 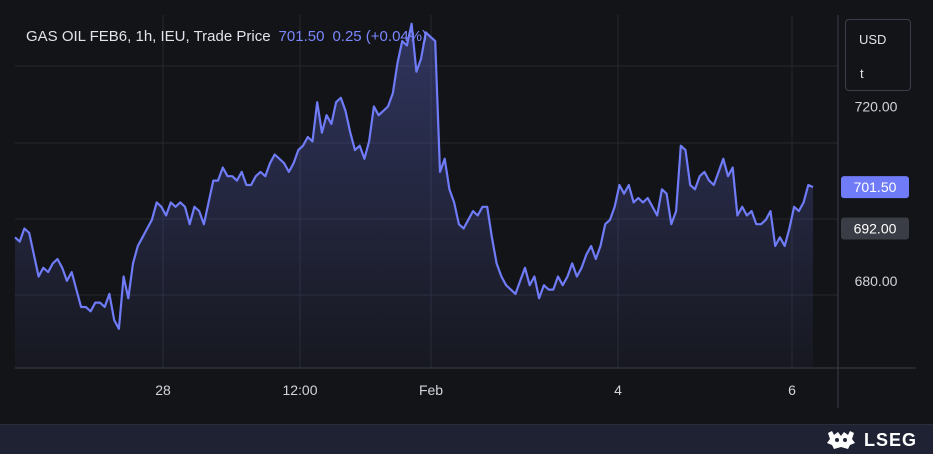 What do you see at coordinates (862, 73) in the screenshot?
I see `unit-label: t` at bounding box center [862, 73].